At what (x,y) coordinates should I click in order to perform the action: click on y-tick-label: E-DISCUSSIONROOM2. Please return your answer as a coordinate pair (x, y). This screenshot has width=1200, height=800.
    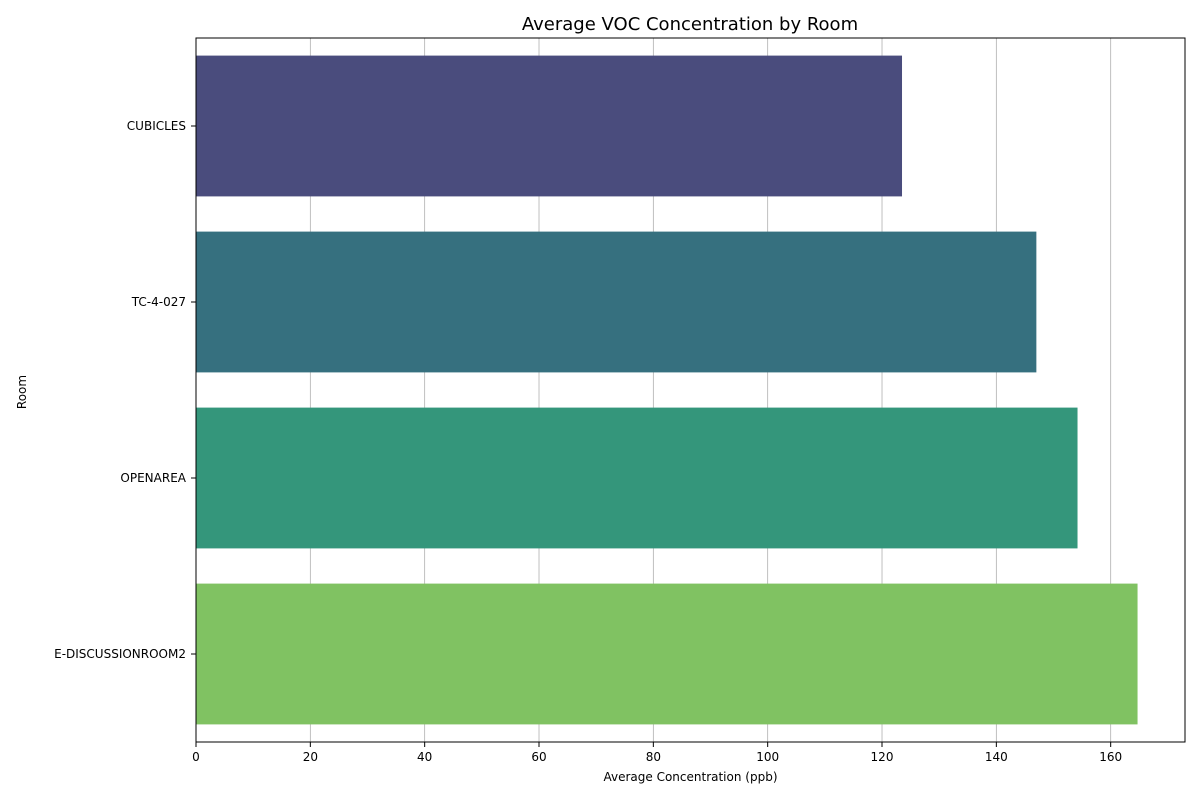
    Looking at the image, I should click on (120, 654).